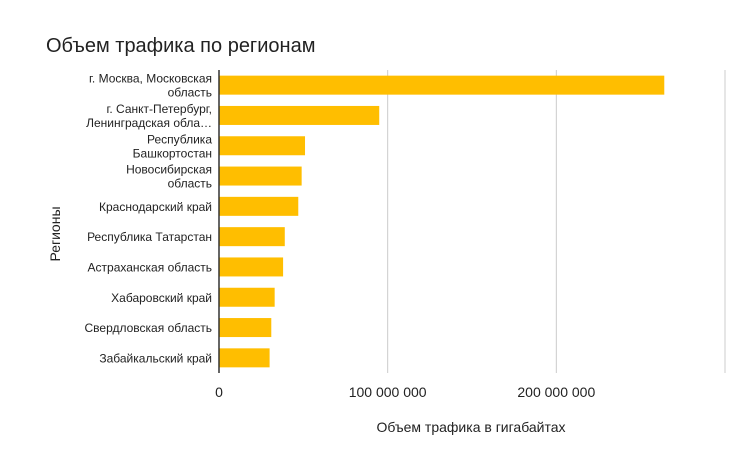 Image resolution: width=756 pixels, height=455 pixels. Describe the element at coordinates (161, 298) in the screenshot. I see `category-label: Хабаровский край` at that location.